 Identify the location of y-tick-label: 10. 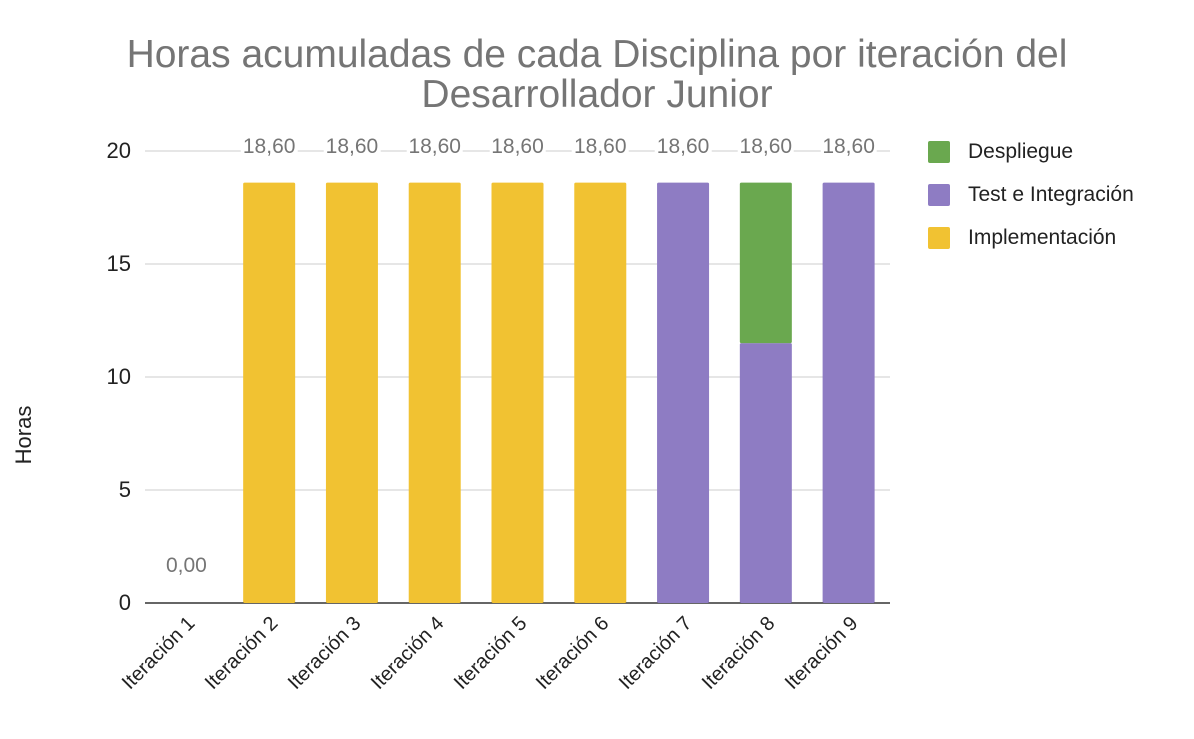
(118, 376).